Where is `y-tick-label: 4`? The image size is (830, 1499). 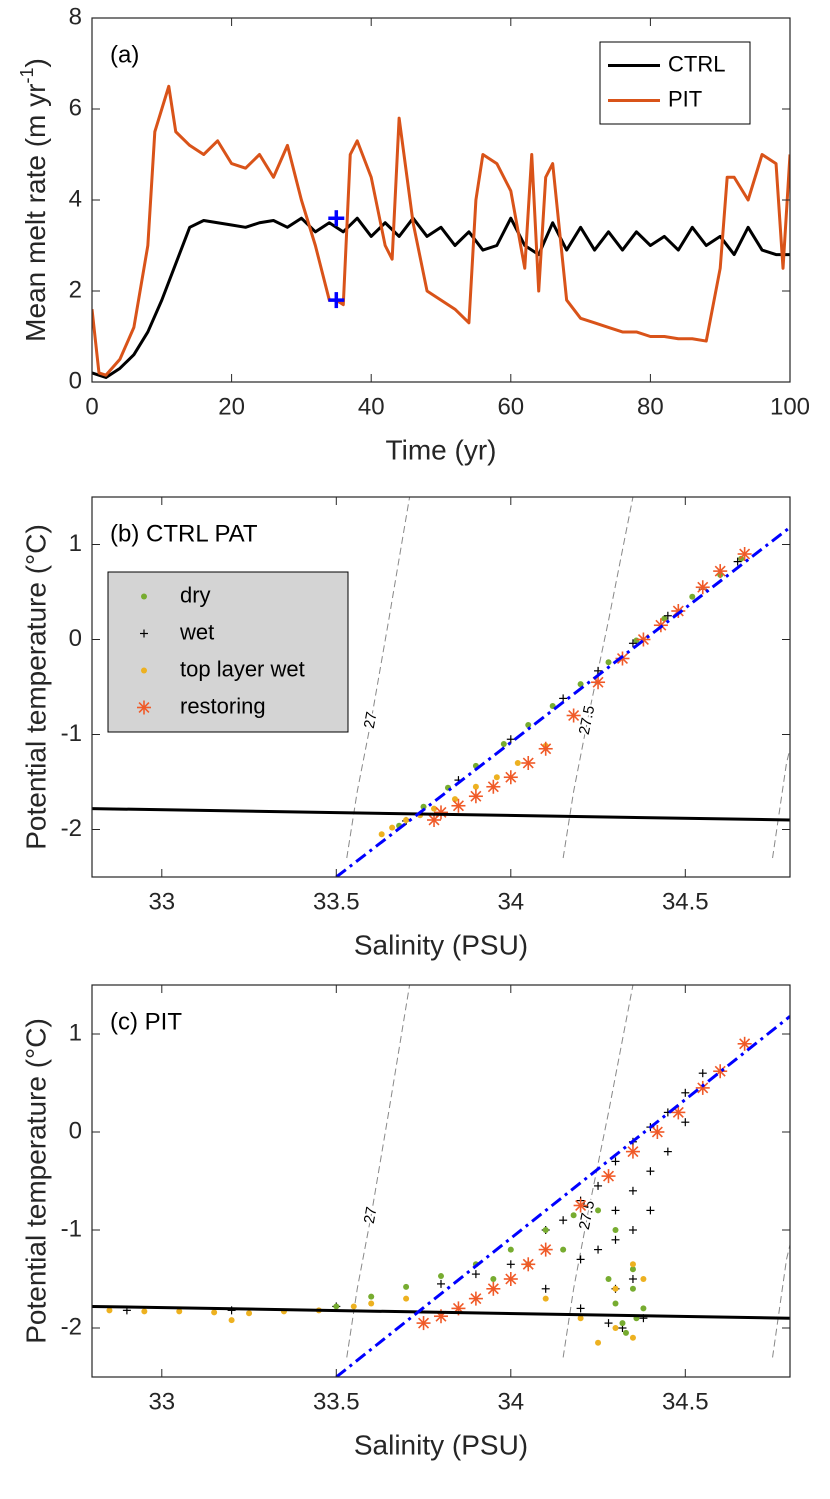
y-tick-label: 4 is located at coordinates (75, 198).